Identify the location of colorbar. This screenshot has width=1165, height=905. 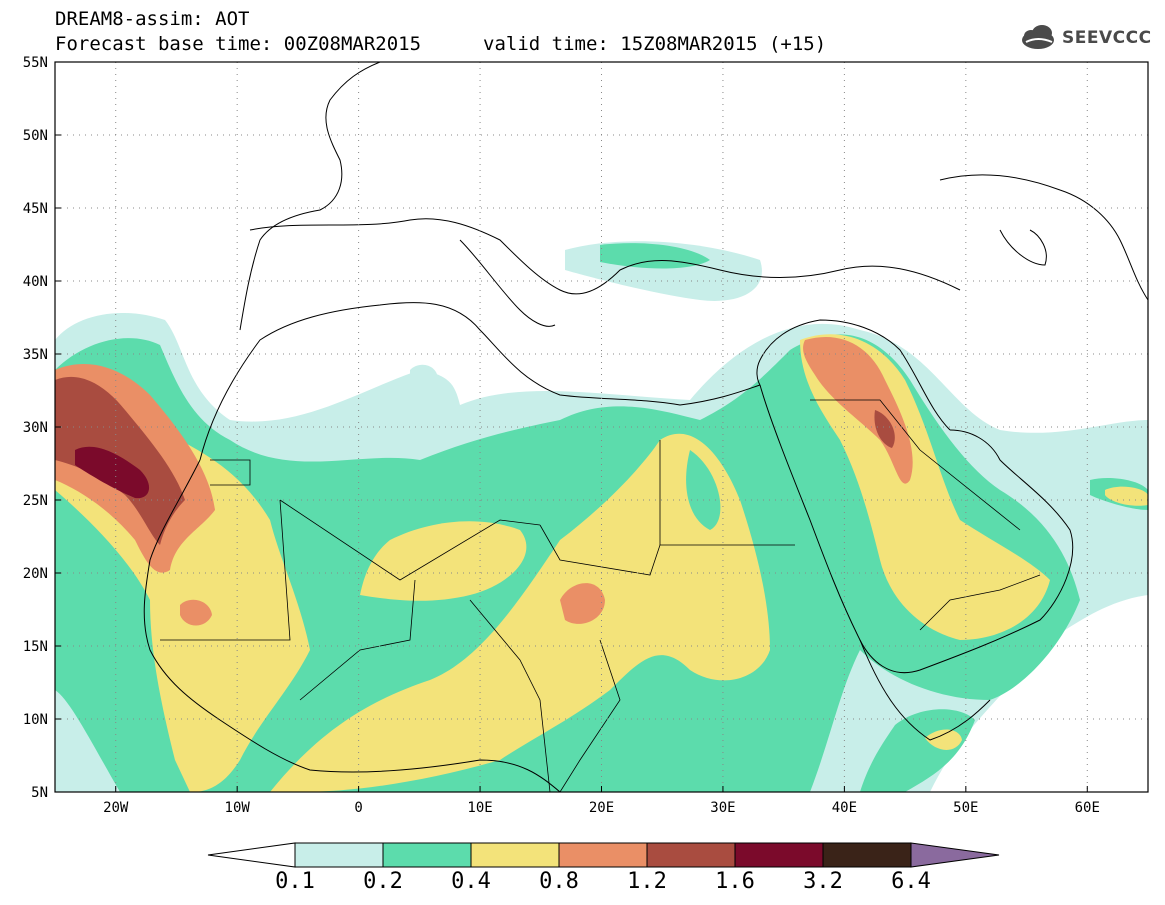
(603, 855).